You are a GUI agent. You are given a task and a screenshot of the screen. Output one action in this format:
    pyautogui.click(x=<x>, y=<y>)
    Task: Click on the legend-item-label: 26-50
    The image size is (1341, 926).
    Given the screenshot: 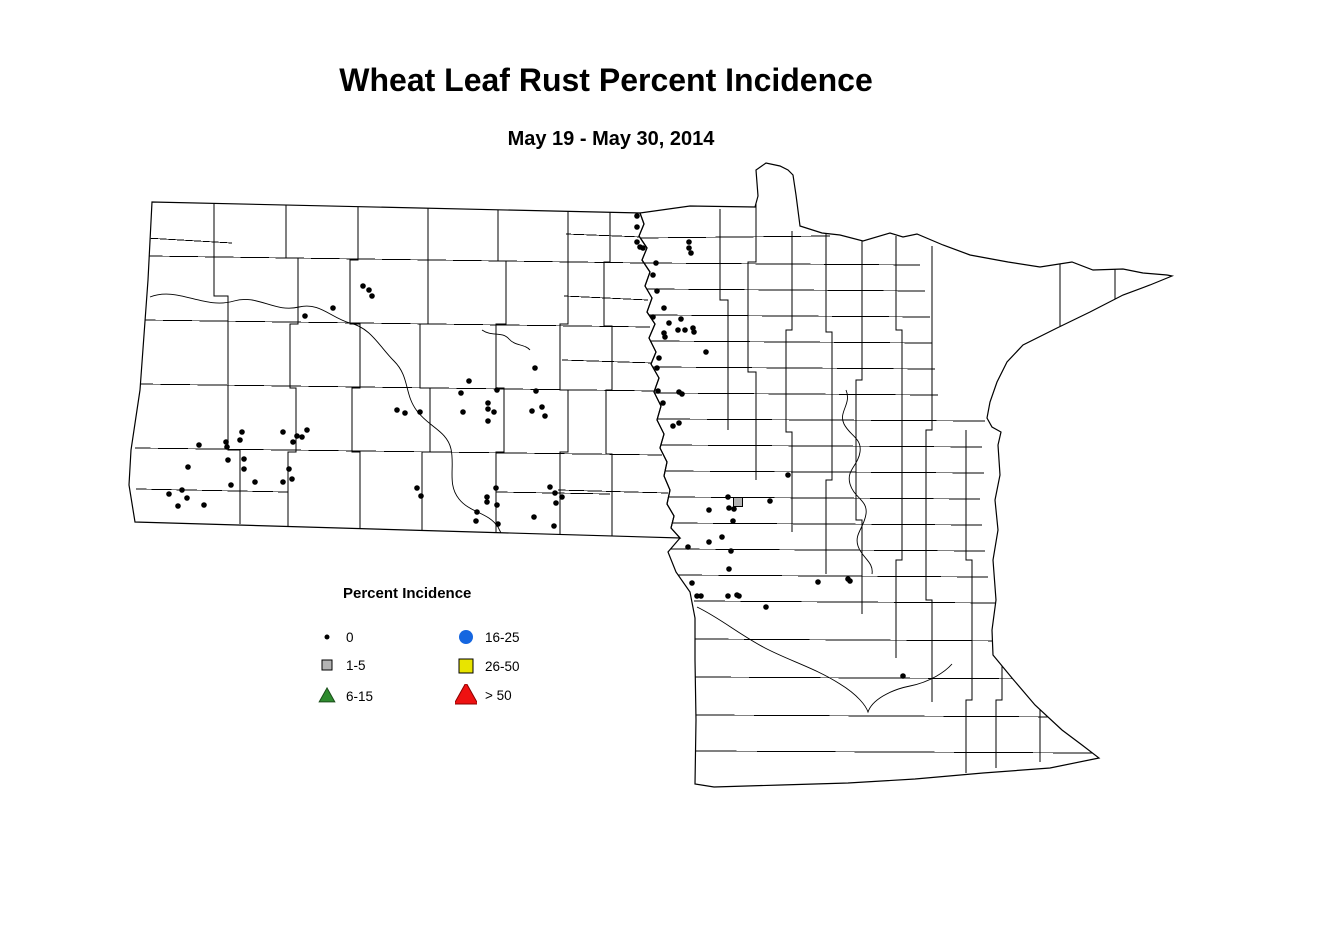 What is the action you would take?
    pyautogui.click(x=502, y=666)
    